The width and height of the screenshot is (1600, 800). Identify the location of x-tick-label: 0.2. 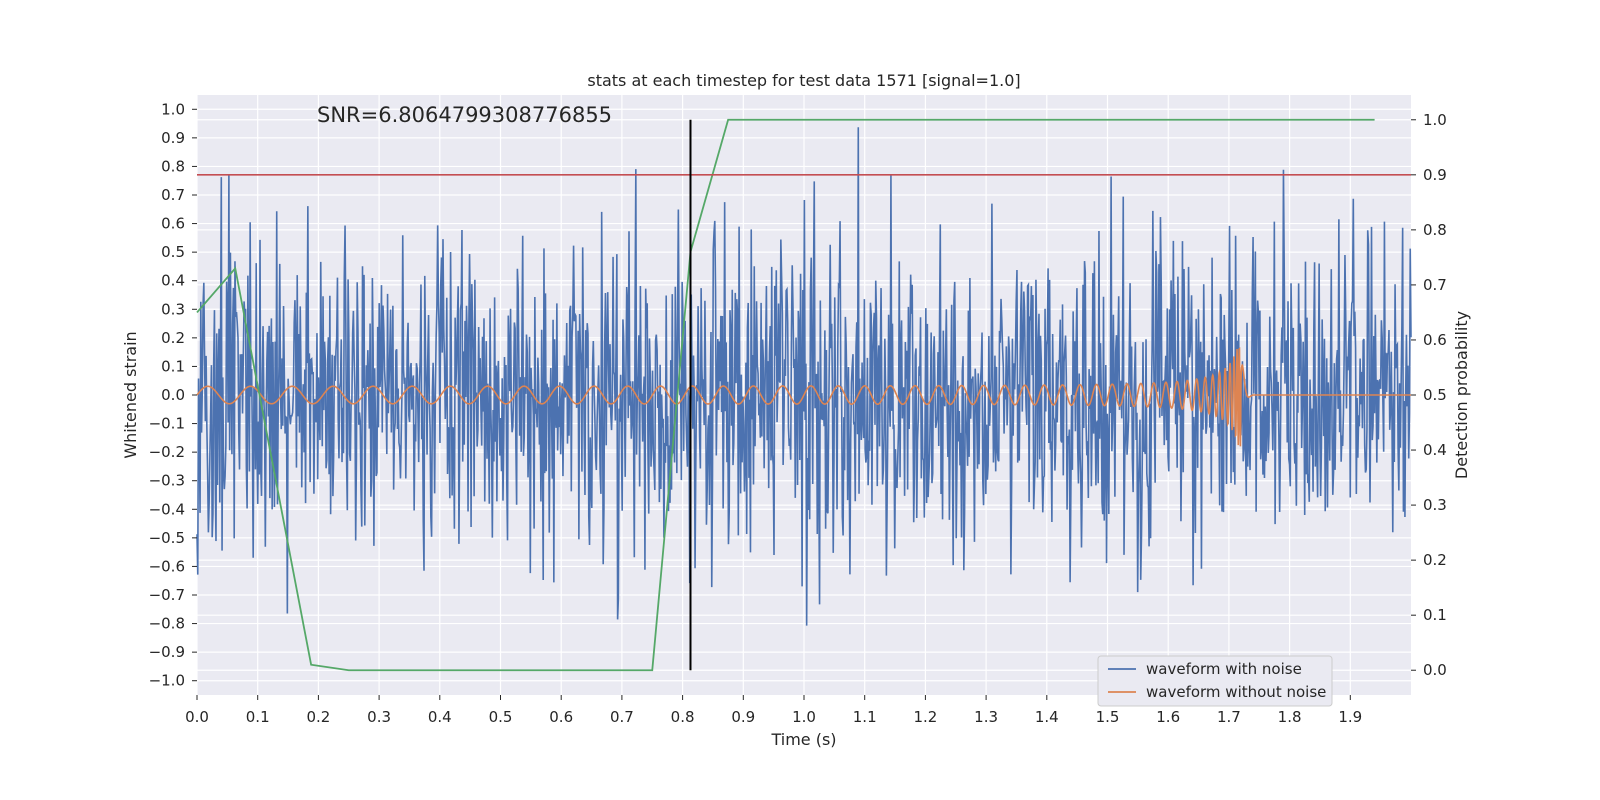
(318, 717).